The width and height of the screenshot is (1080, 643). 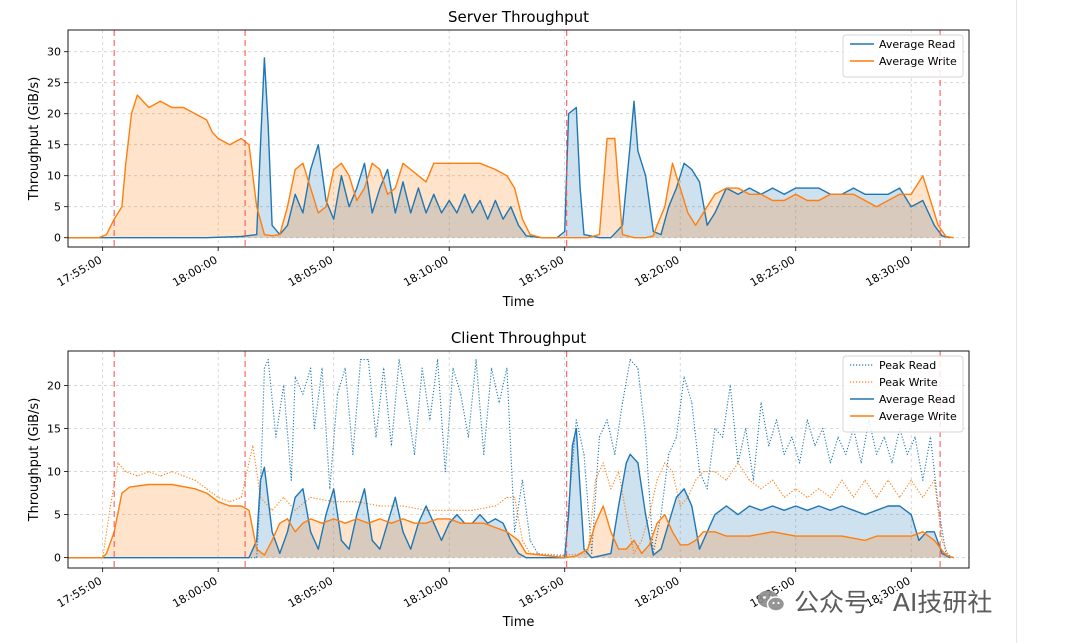 I want to click on legend-label: Average Read, so click(x=917, y=44).